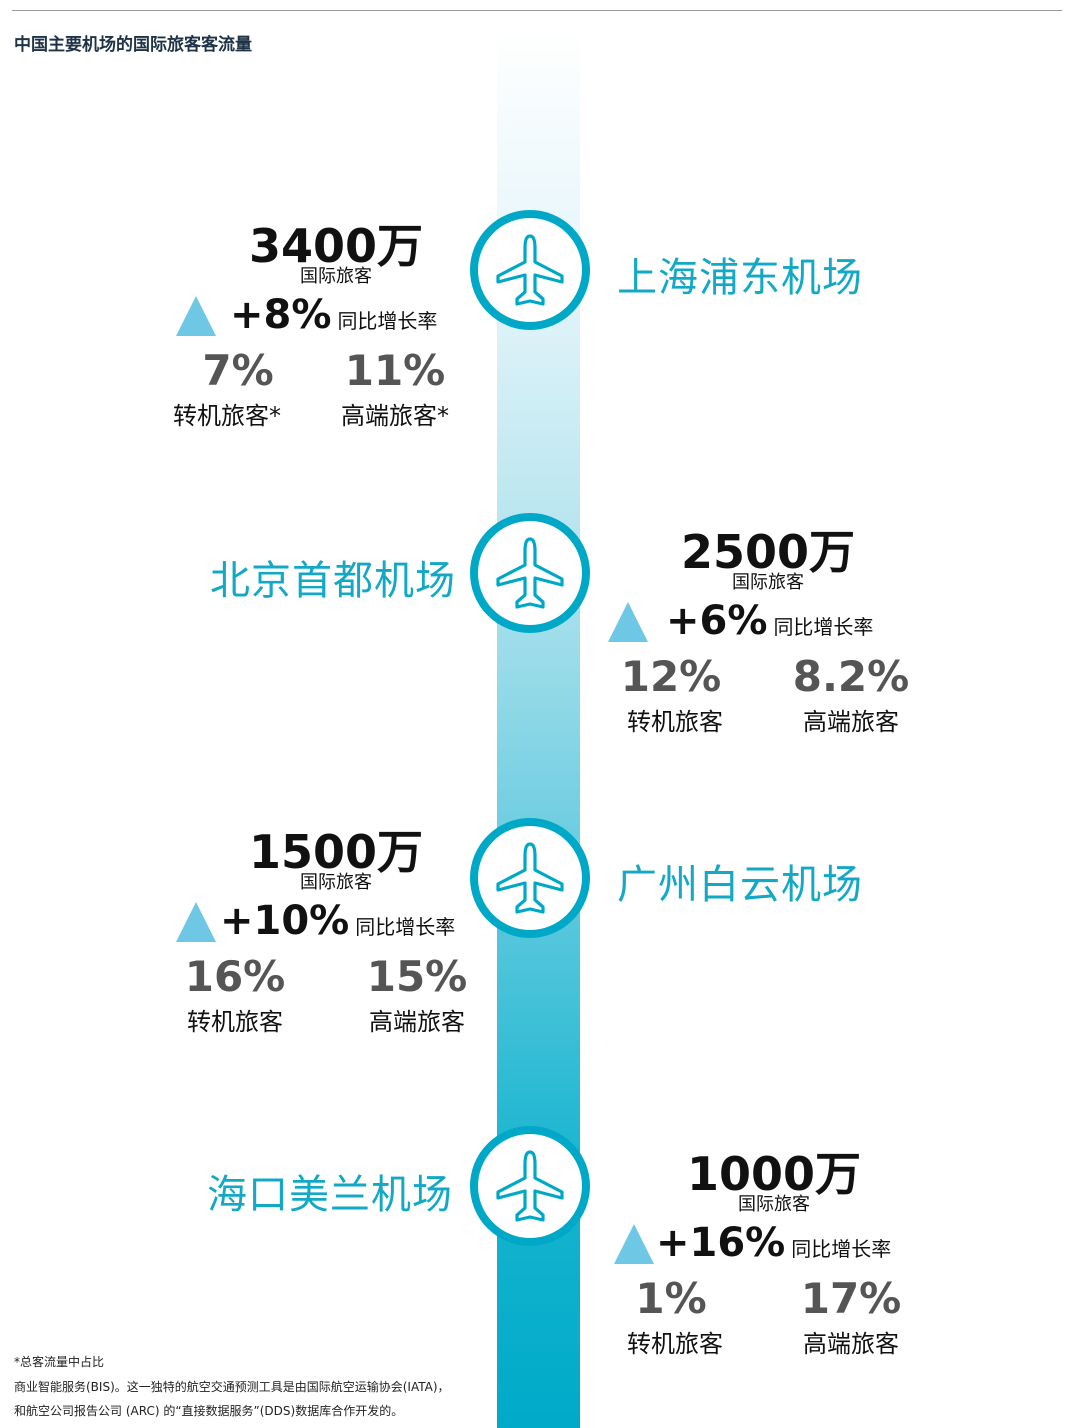 Image resolution: width=1072 pixels, height=1428 pixels. I want to click on growth-row: +16% 同比增长率, so click(773, 1243).